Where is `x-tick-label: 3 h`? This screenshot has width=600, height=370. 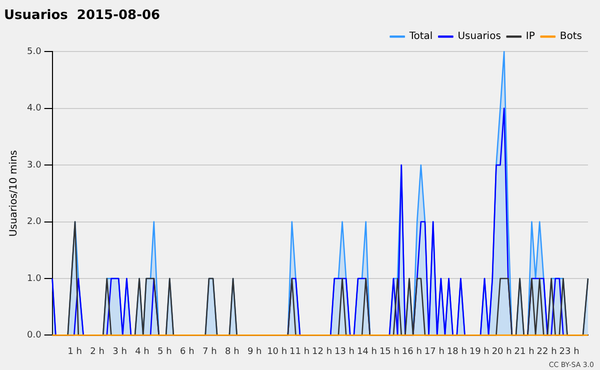
x-tick-label: 3 h is located at coordinates (119, 351).